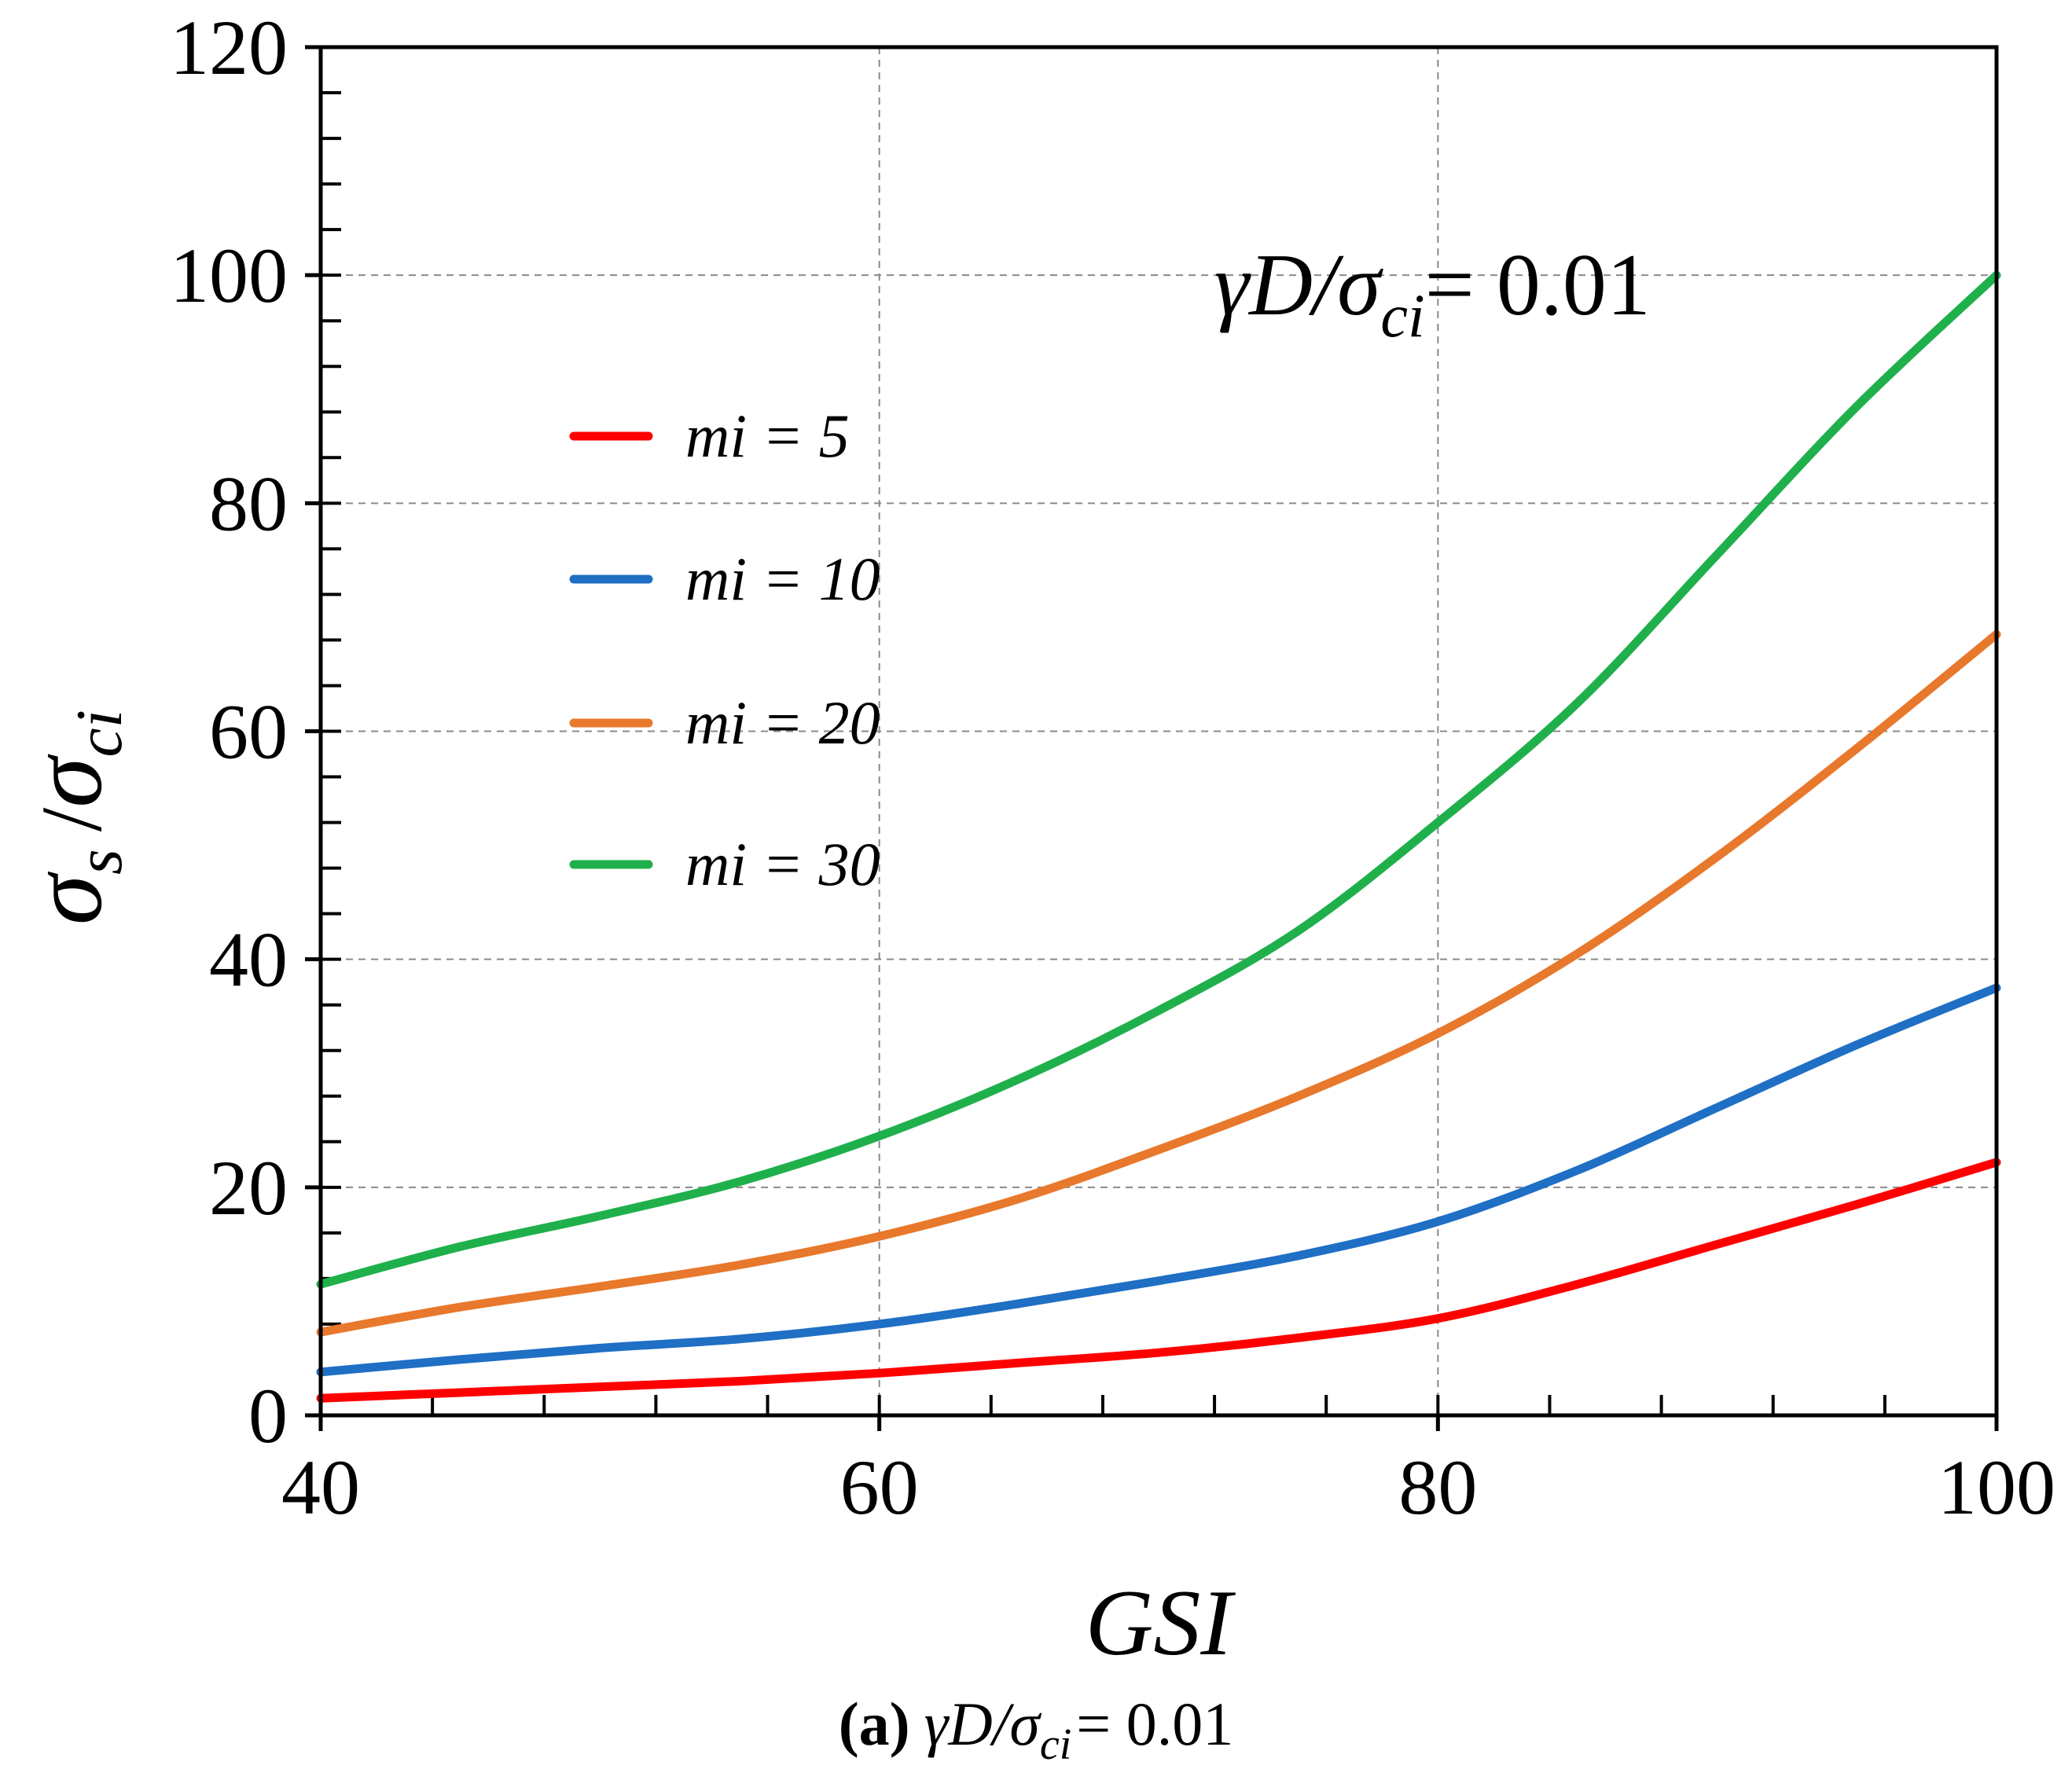 The image size is (2072, 1780). Describe the element at coordinates (248, 1187) in the screenshot. I see `y-tick-label: 20` at that location.